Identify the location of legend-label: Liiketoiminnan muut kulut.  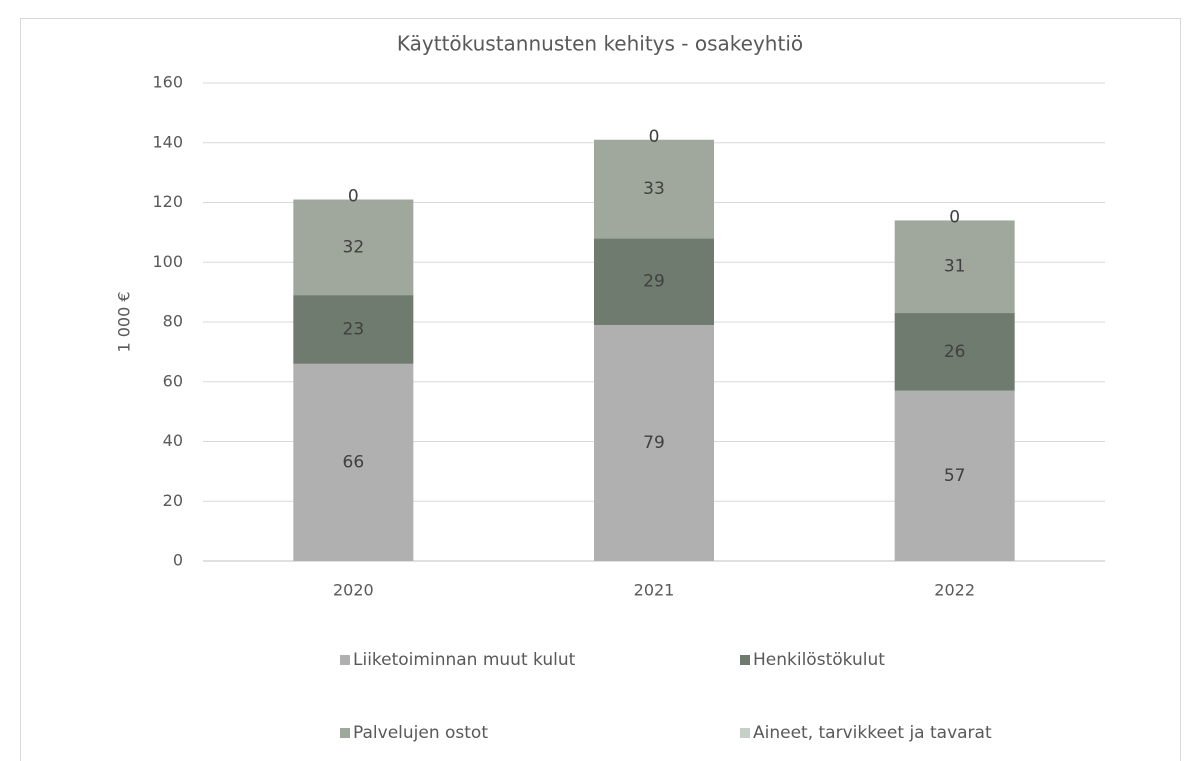
(464, 660).